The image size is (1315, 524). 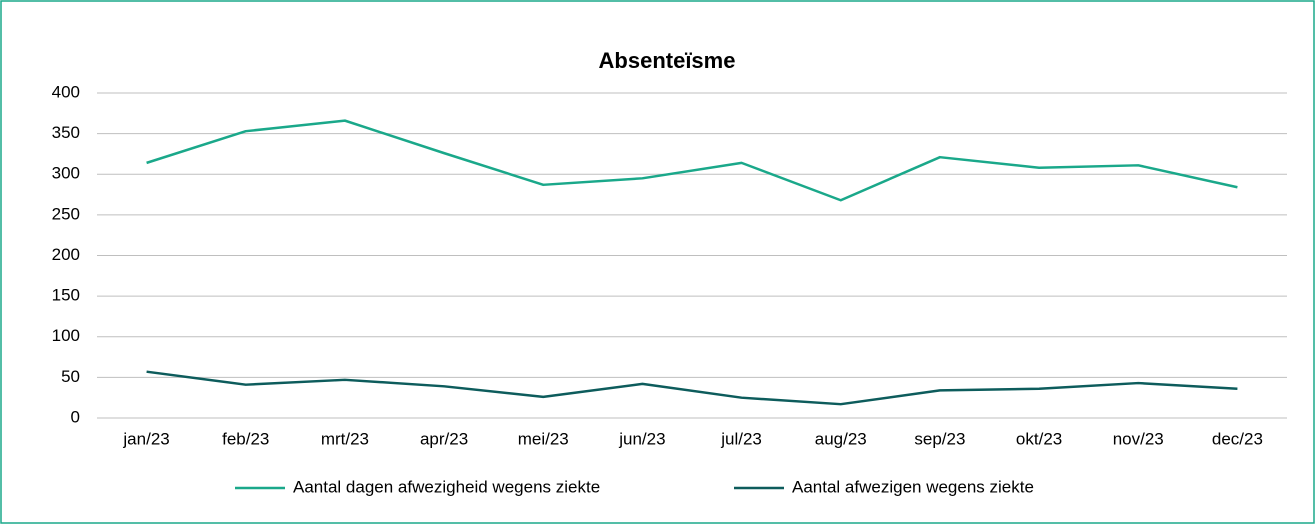 I want to click on y-tick-label: 50, so click(x=70, y=376).